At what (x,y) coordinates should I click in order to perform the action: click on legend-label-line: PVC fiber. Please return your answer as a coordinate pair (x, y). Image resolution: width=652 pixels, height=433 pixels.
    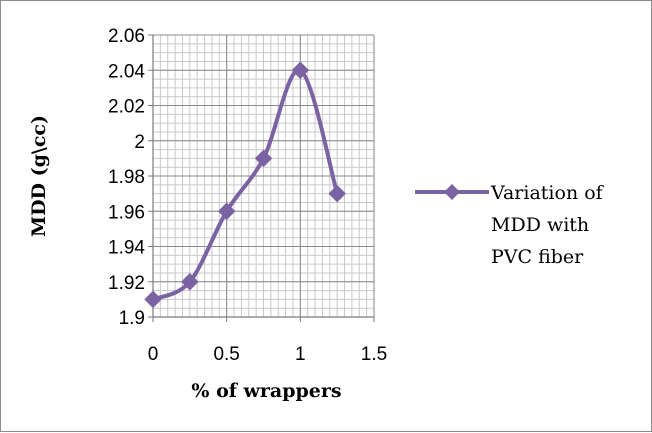
    Looking at the image, I should click on (537, 257).